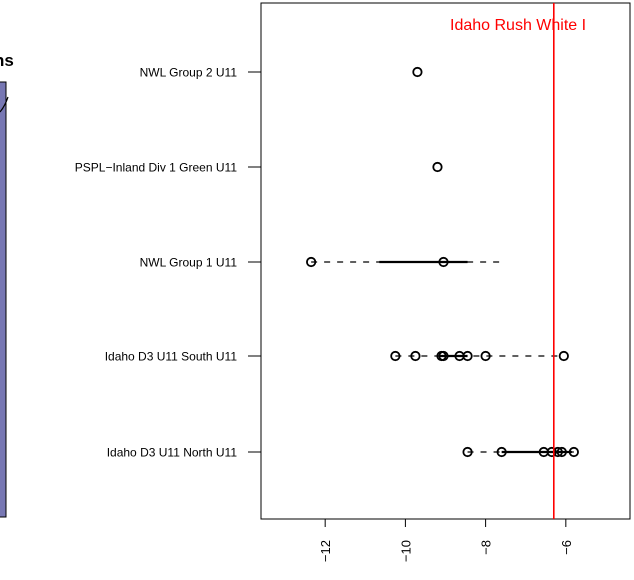 The image size is (634, 580). Describe the element at coordinates (325, 551) in the screenshot. I see `x-tick-label: −12` at that location.